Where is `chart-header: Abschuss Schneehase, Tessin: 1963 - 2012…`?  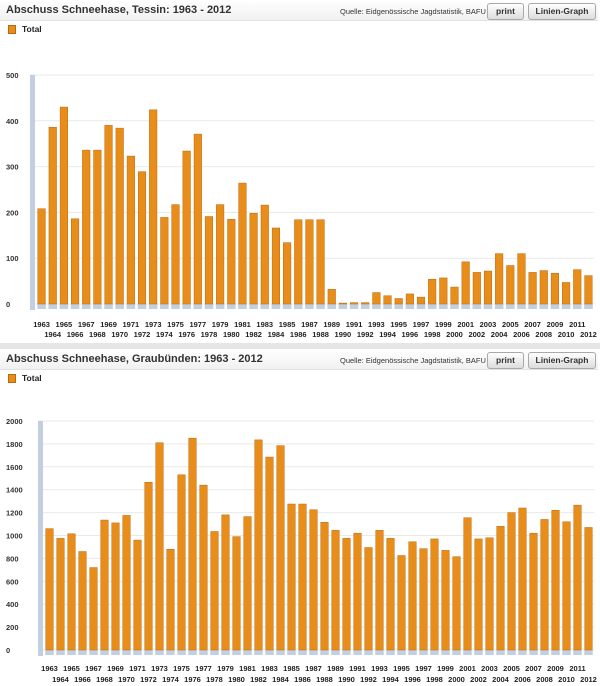 chart-header: Abschuss Schneehase, Tessin: 1963 - 2012… is located at coordinates (299, 10).